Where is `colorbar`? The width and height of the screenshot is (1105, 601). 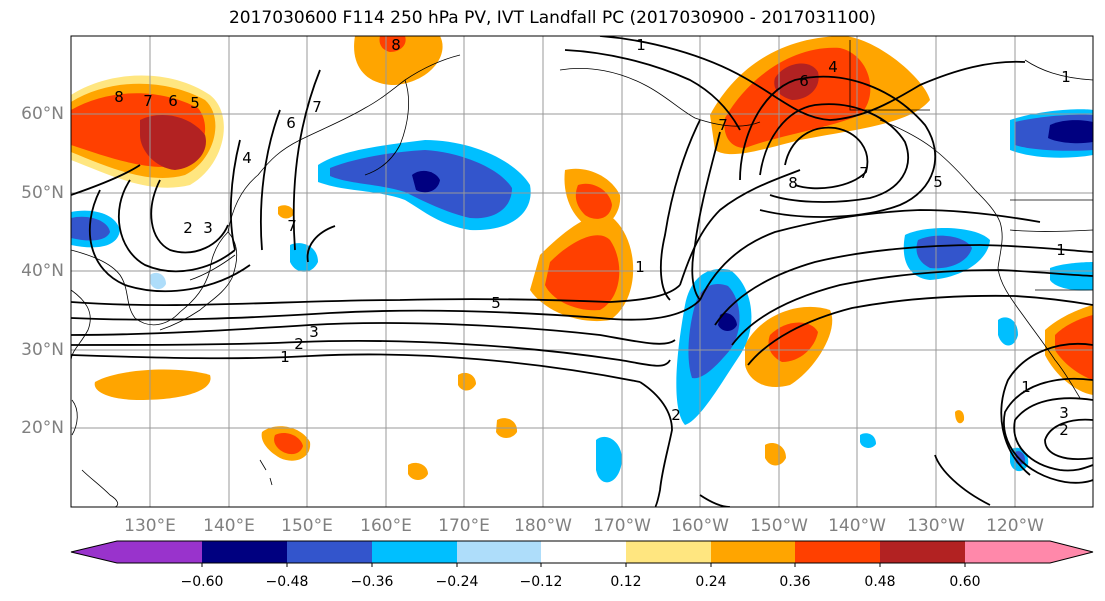 colorbar is located at coordinates (582, 553).